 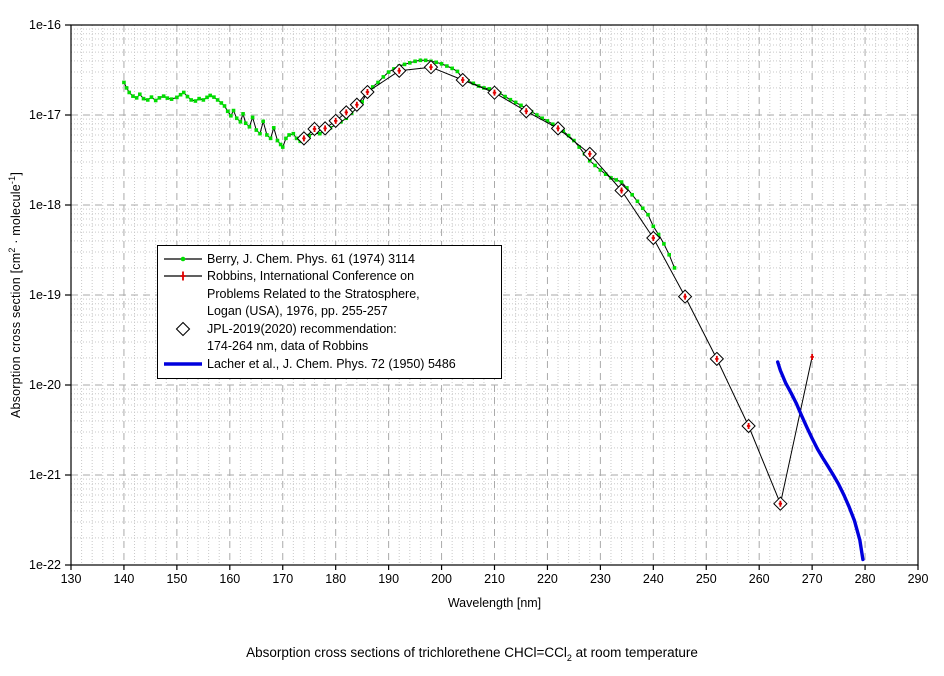 What do you see at coordinates (182, 276) in the screenshot?
I see `robbins-line-marker-icon` at bounding box center [182, 276].